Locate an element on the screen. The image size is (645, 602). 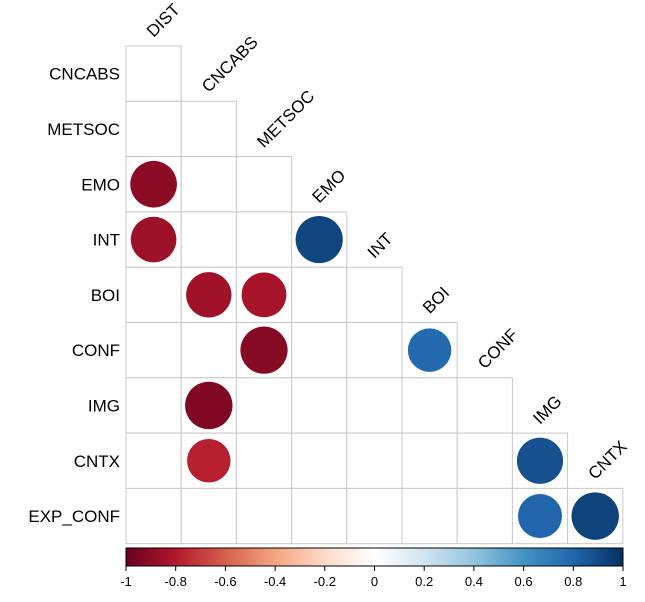
row-label-metsoc: METSOC is located at coordinates (83, 129).